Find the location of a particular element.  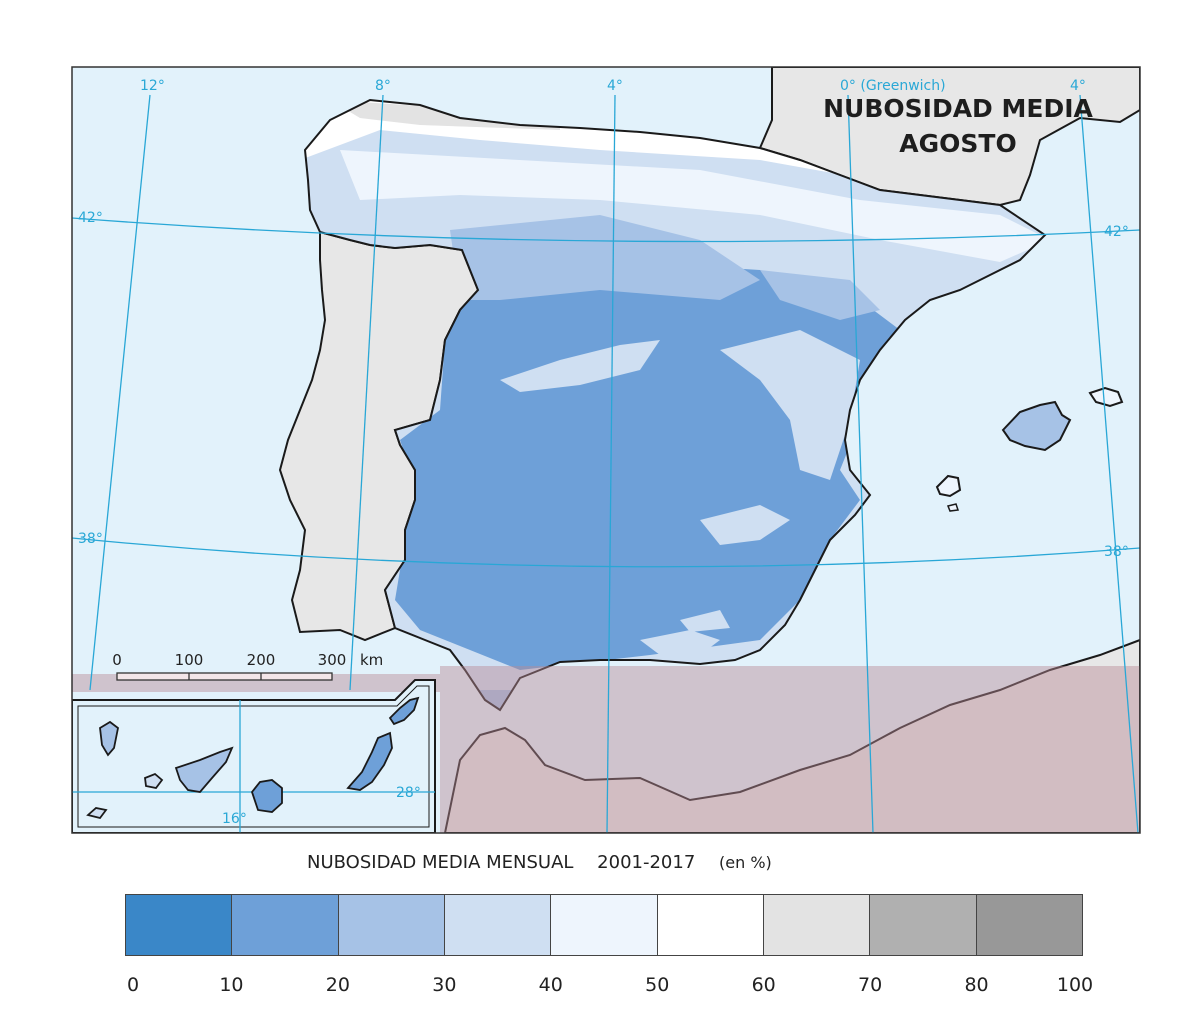

meridian-label-4e: 4° is located at coordinates (1078, 86).